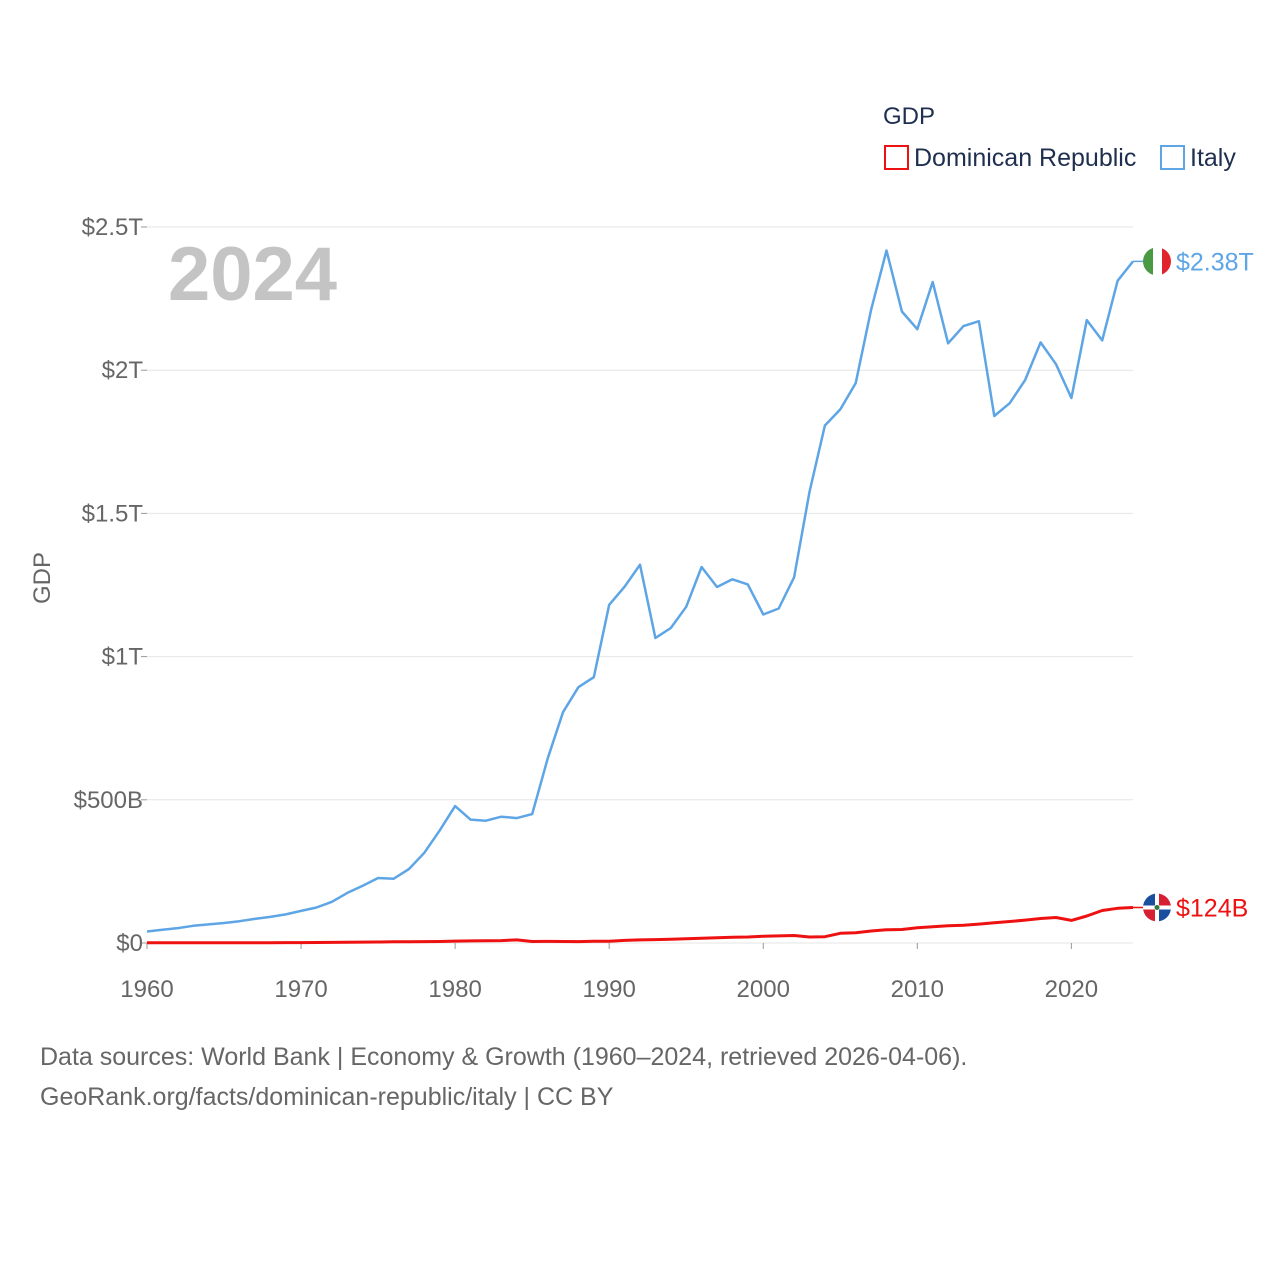  I want to click on legend-label-italy: Italy, so click(1213, 158).